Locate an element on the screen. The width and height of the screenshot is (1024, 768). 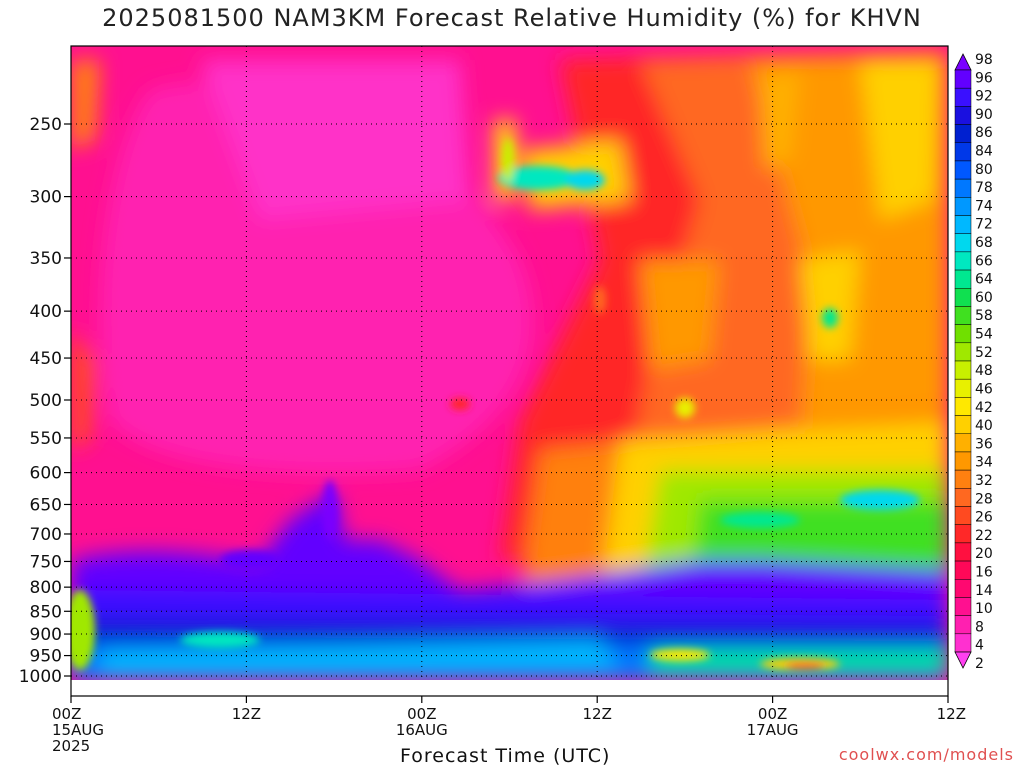
colorbar-label: 4 is located at coordinates (979, 646).